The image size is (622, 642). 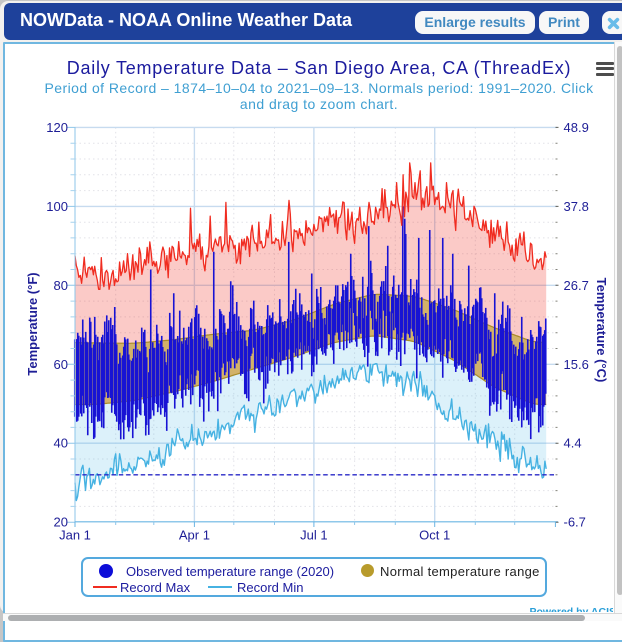 I want to click on svg-text: 4.4, so click(x=573, y=443).